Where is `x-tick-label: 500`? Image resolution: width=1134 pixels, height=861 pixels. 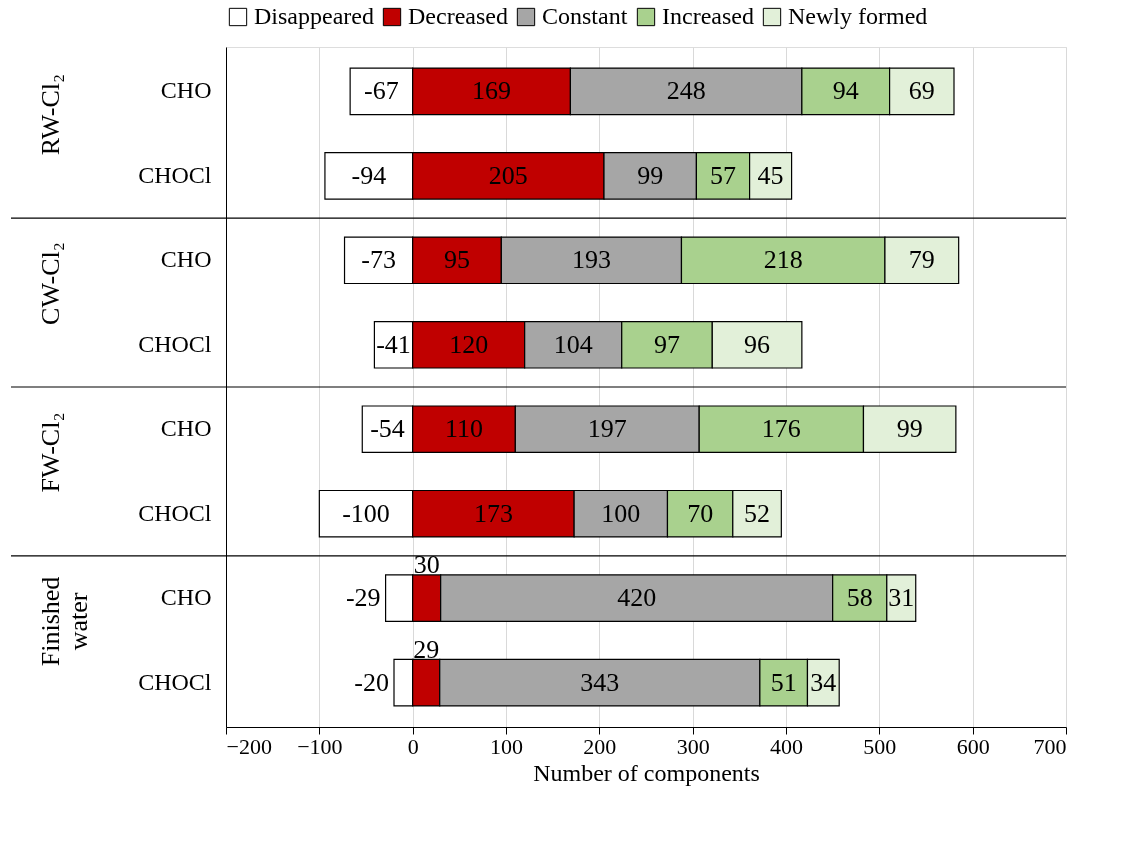 x-tick-label: 500 is located at coordinates (880, 746).